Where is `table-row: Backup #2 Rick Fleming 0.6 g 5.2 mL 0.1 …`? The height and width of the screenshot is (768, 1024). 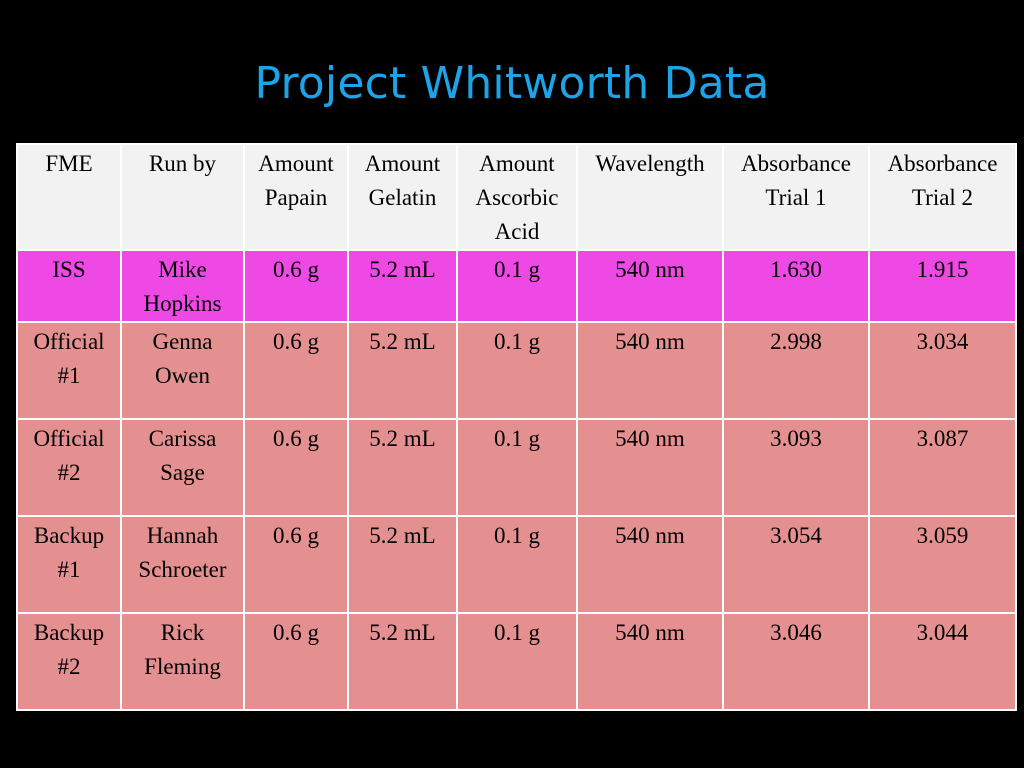
table-row: Backup #2 Rick Fleming 0.6 g 5.2 mL 0.1 … is located at coordinates (516, 661).